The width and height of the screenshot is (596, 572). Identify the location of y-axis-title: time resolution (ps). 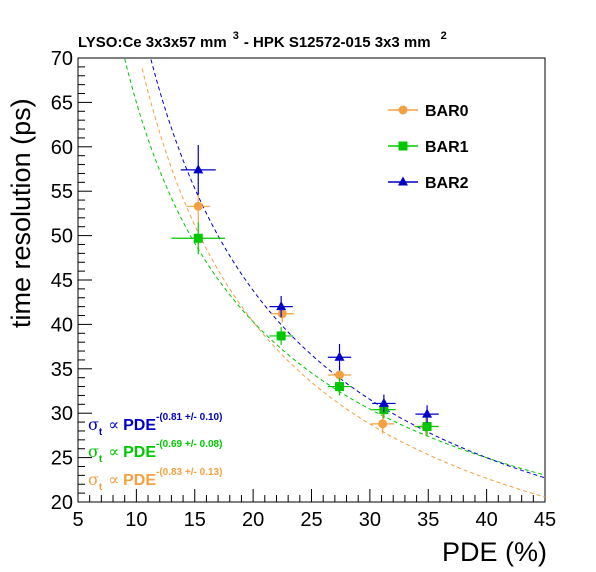
(21, 213).